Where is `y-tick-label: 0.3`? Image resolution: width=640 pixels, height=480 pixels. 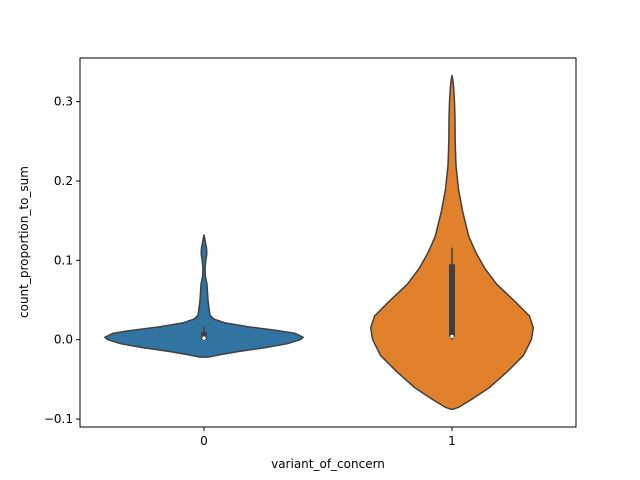
y-tick-label: 0.3 is located at coordinates (63, 102).